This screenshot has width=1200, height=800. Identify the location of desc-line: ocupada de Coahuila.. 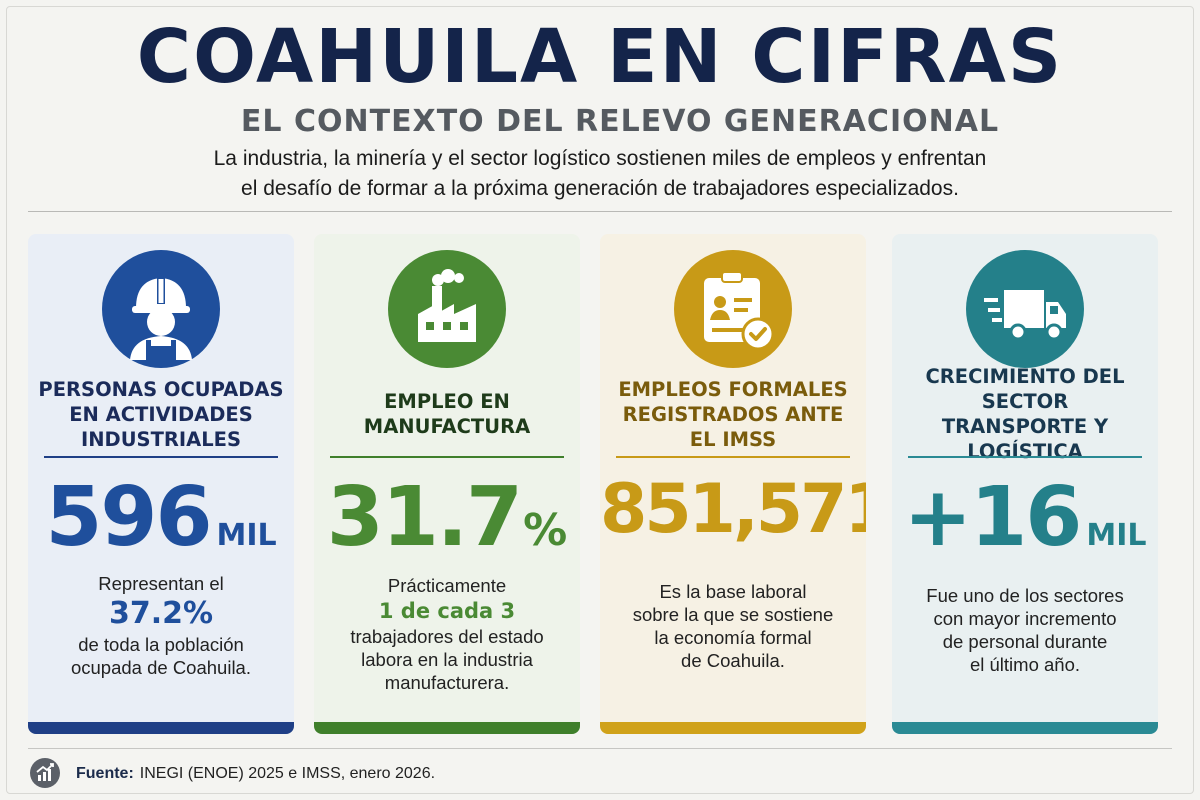
(160, 667).